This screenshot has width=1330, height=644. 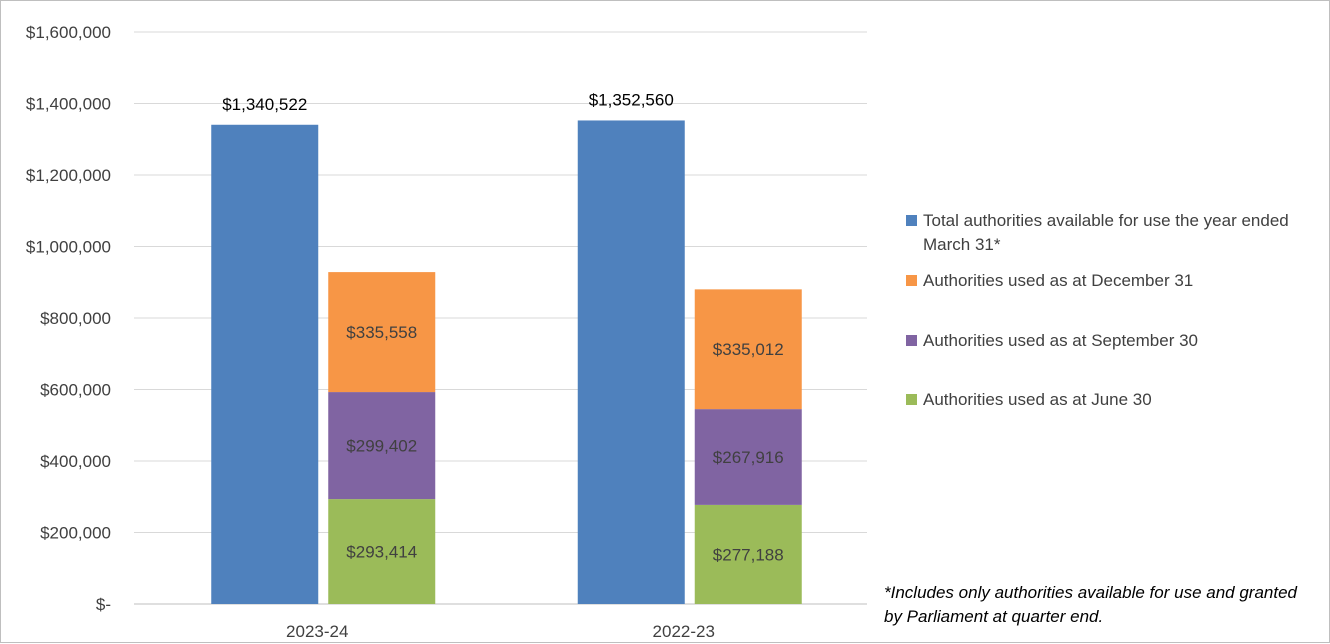 I want to click on y-tick-label: $800,000, so click(x=75, y=318).